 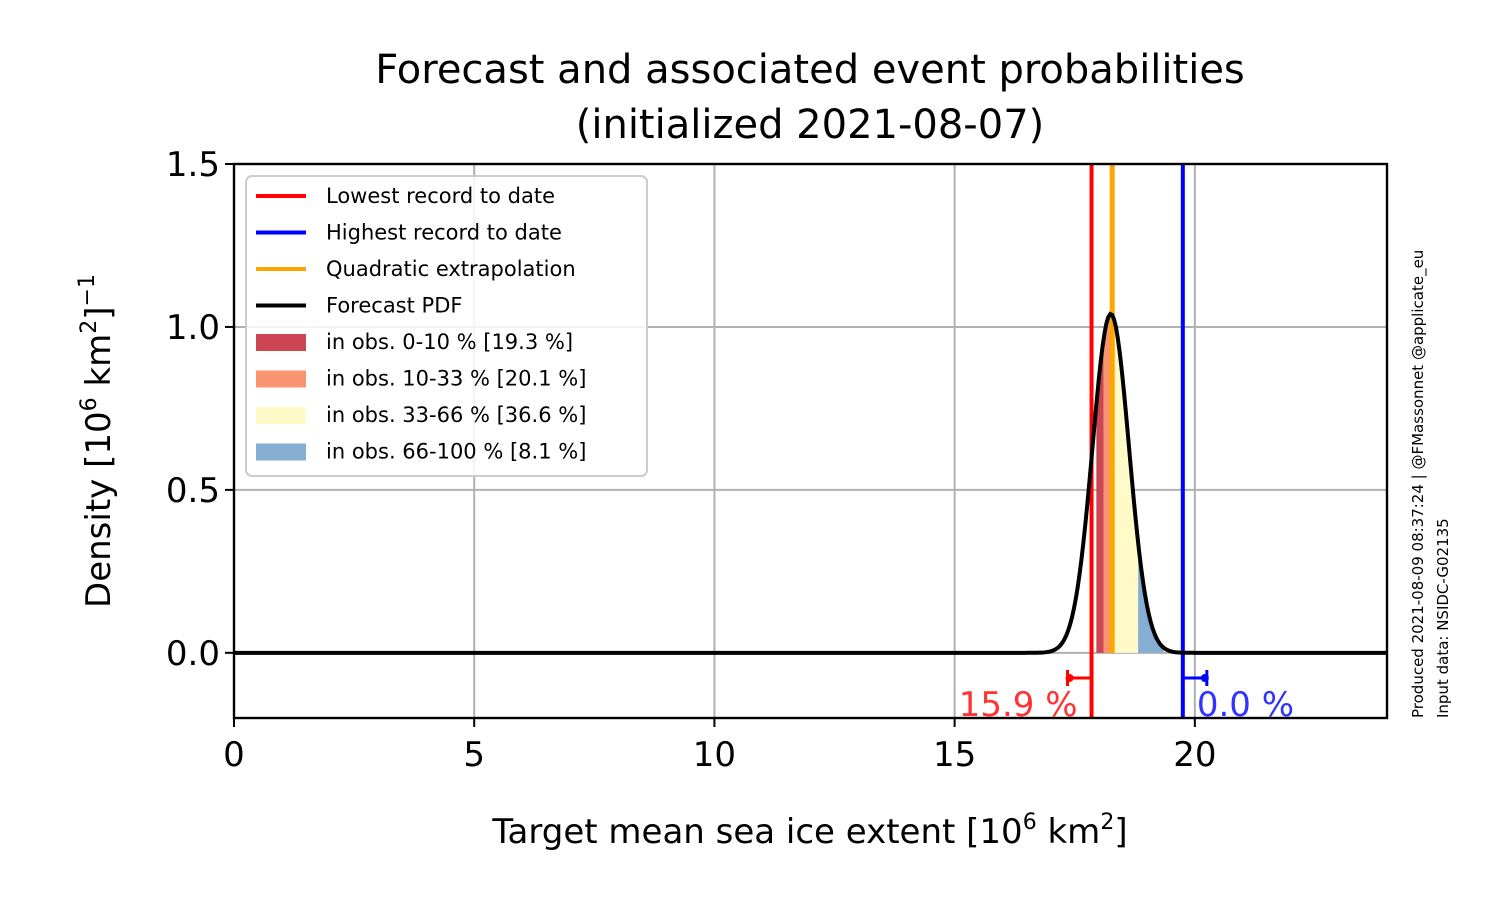 I want to click on input-data-note: Input data: NSIDC-G02135, so click(x=1443, y=618).